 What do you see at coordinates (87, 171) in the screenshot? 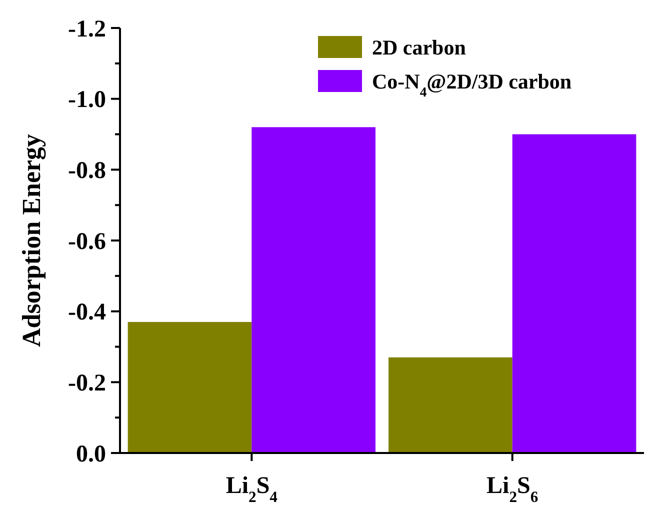
I see `y-tick-label: -0.8` at bounding box center [87, 171].